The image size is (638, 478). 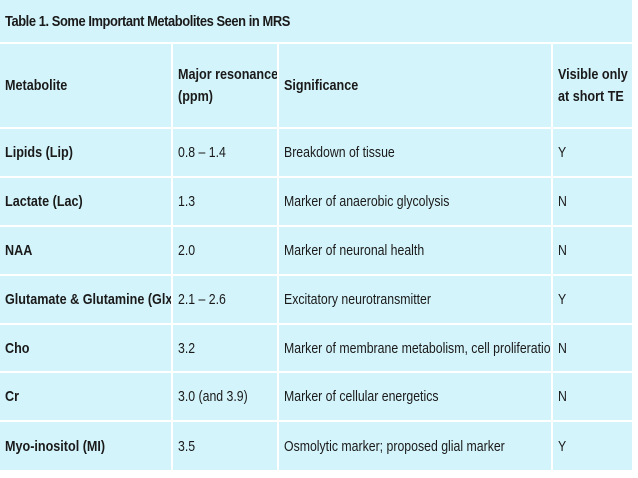 What do you see at coordinates (12, 397) in the screenshot?
I see `metabolite-text: Cr` at bounding box center [12, 397].